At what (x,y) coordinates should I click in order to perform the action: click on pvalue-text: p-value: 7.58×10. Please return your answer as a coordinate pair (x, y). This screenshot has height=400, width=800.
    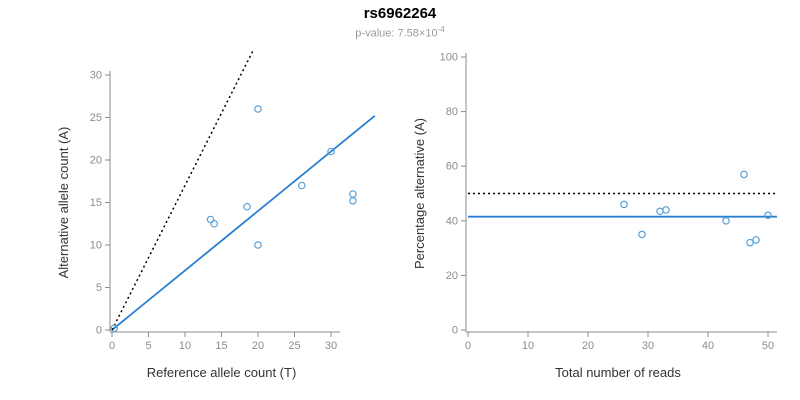
    Looking at the image, I should click on (396, 33).